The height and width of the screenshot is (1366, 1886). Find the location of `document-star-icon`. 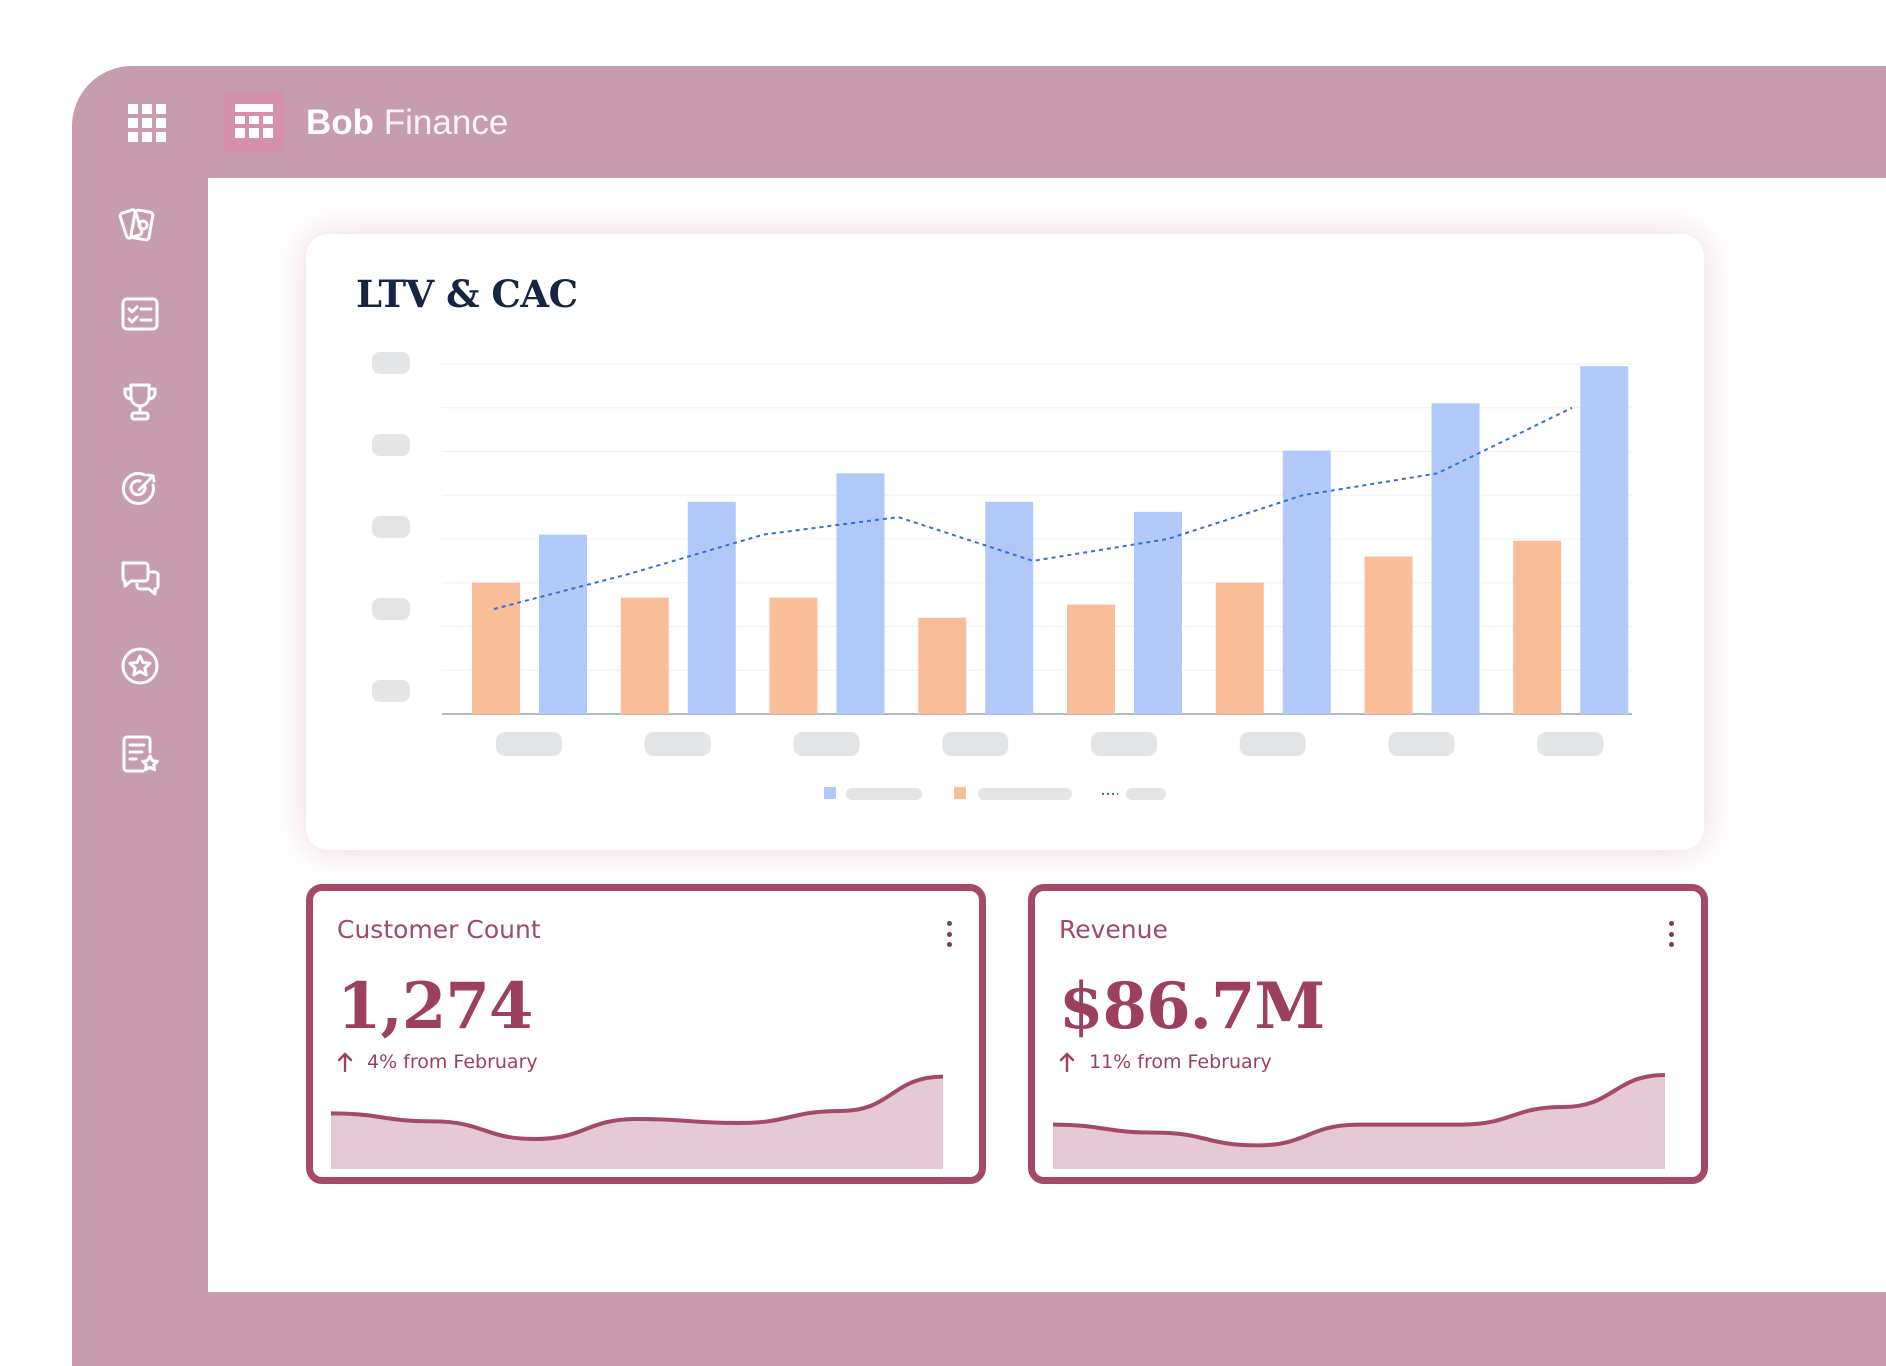

document-star-icon is located at coordinates (140, 754).